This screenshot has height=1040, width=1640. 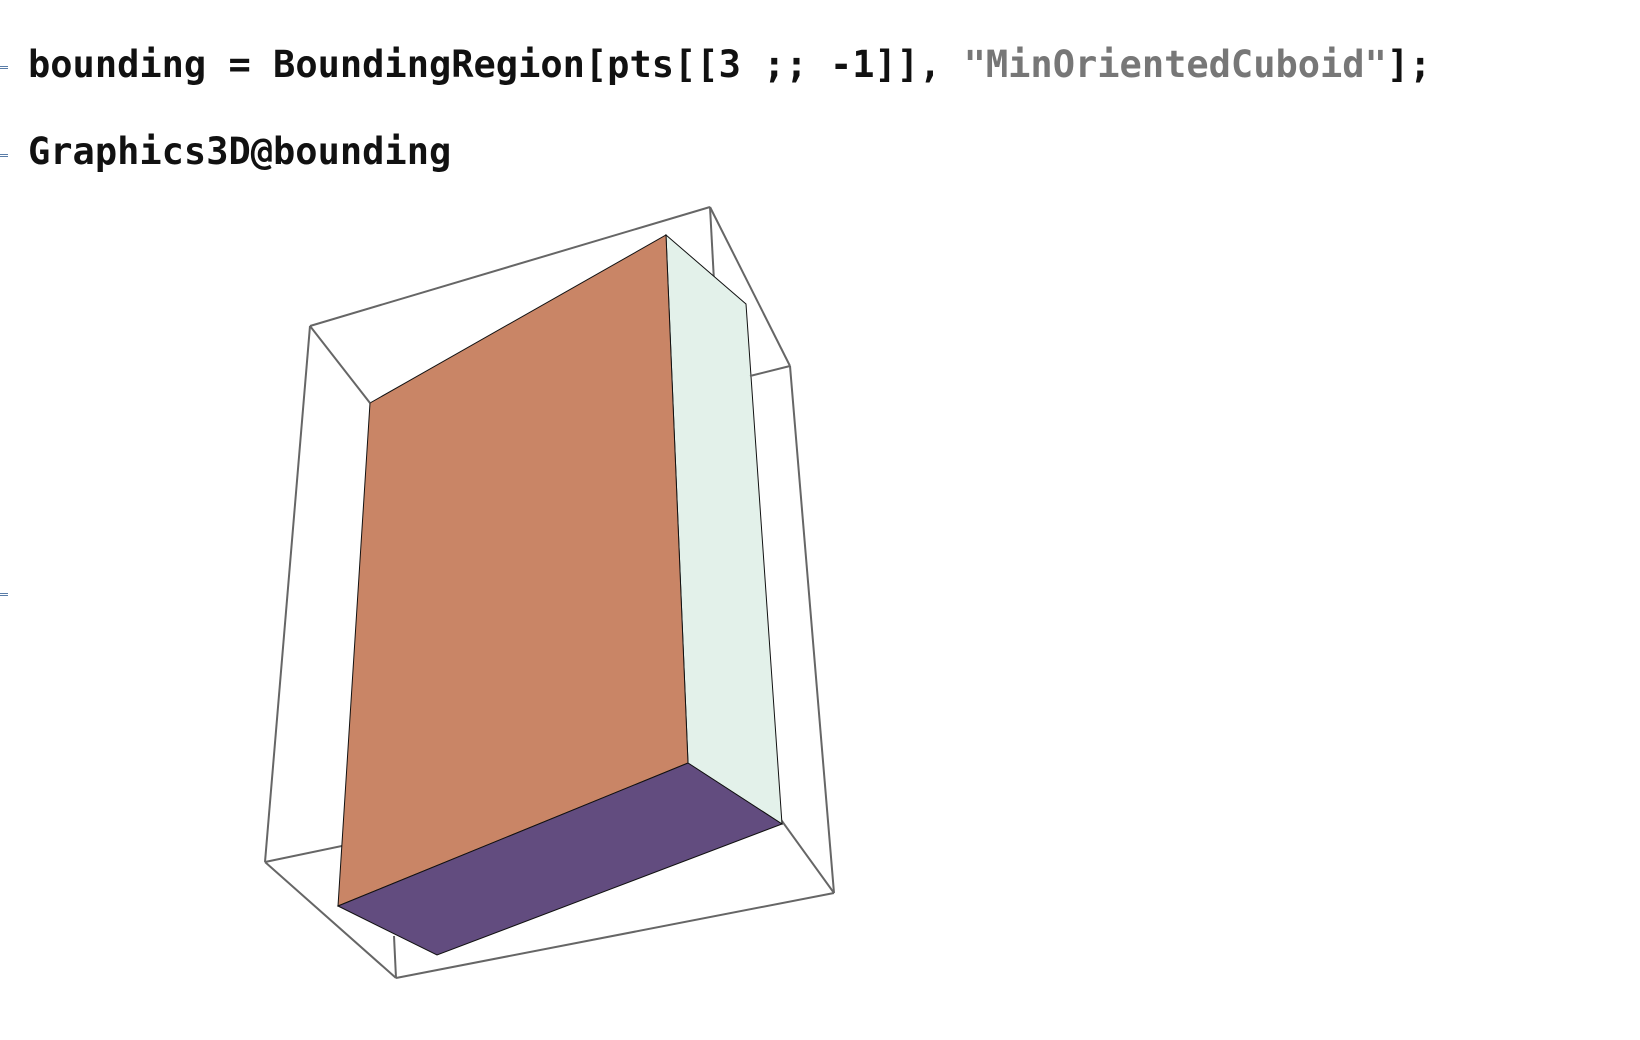 I want to click on function-call: BoundingRegion[pts[[3 ;; -1]],, so click(x=618, y=64).